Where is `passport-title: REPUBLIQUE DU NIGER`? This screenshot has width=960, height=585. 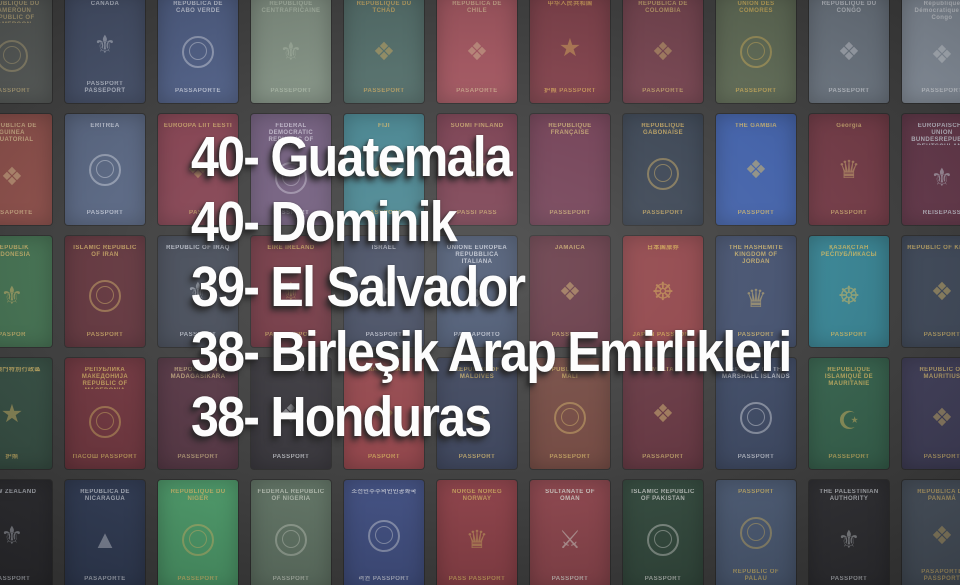
passport-title: REPUBLIQUE DU NIGER is located at coordinates (198, 495).